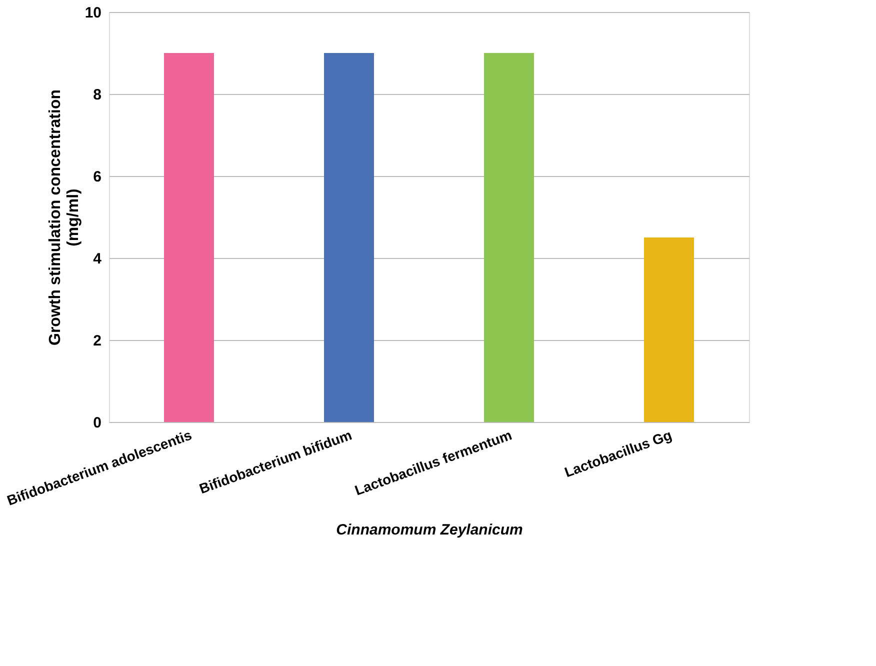 This screenshot has height=666, width=876. I want to click on y-tick-label: 8, so click(97, 95).